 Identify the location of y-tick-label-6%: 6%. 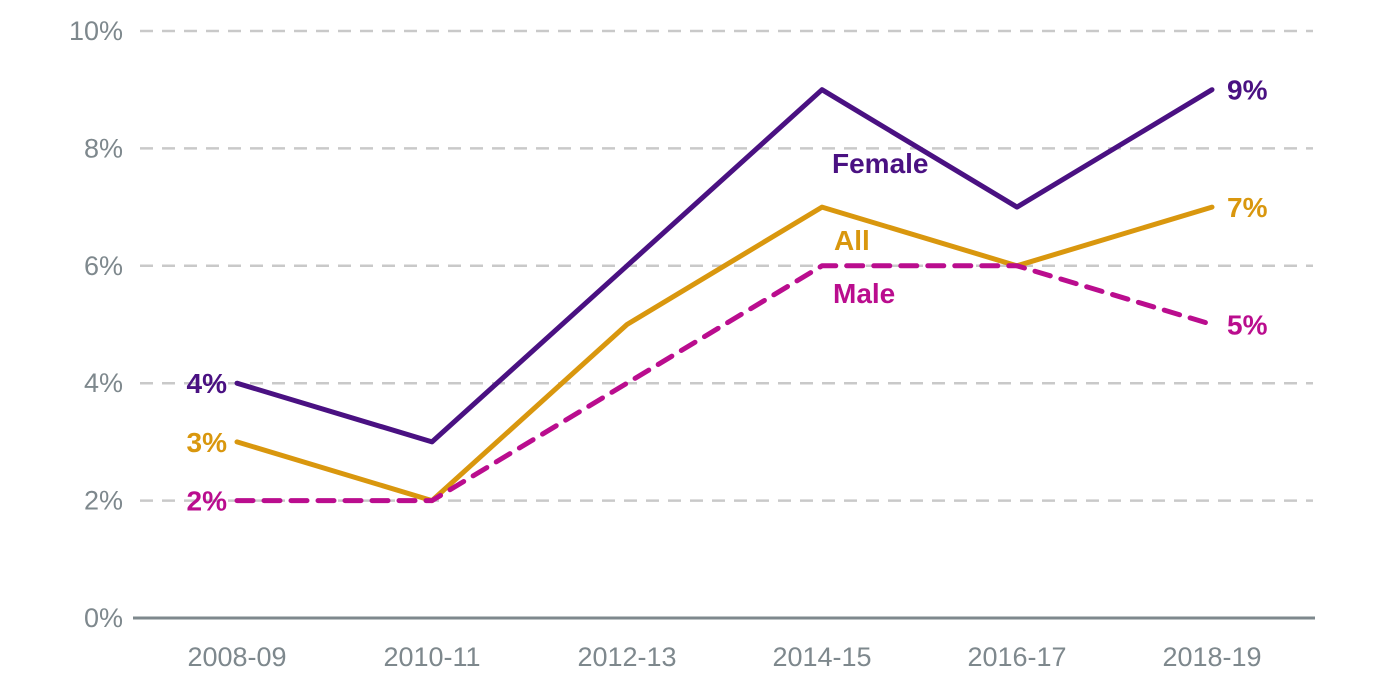
(103, 266).